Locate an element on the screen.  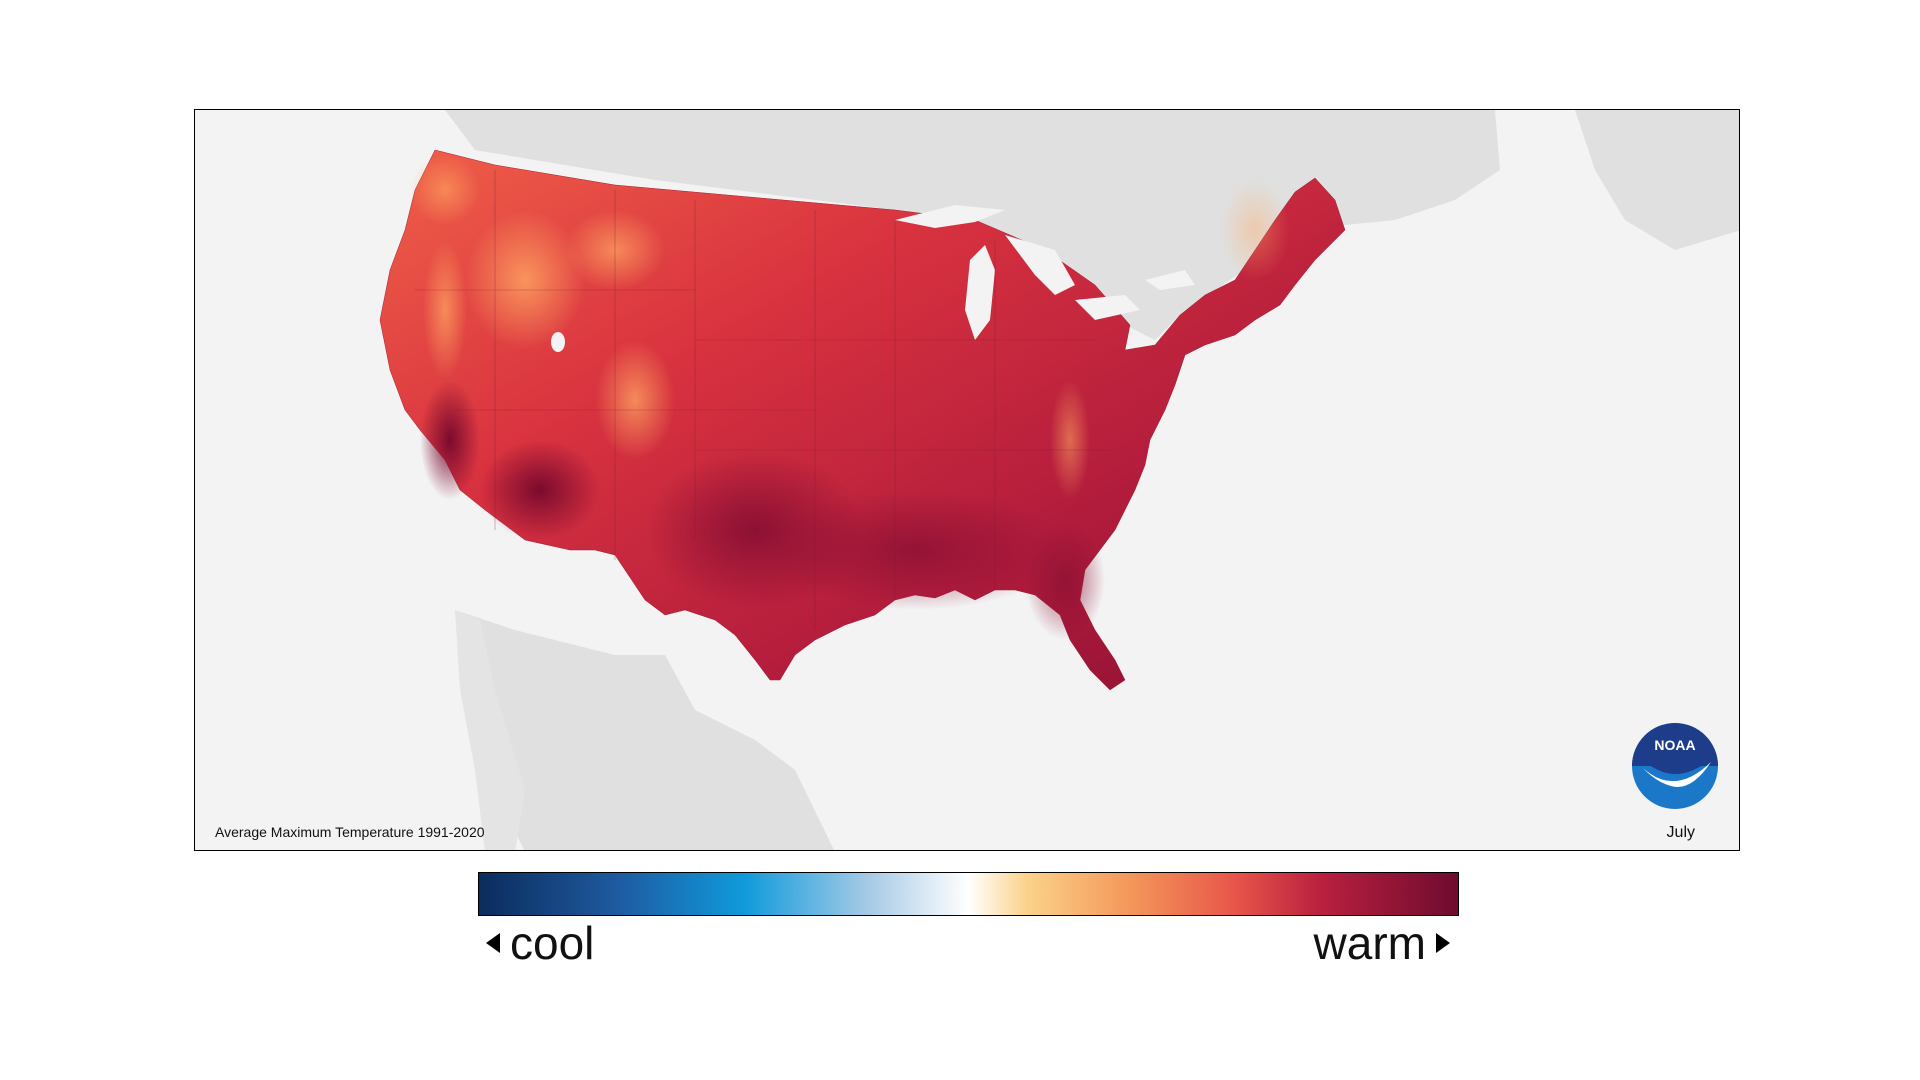
great-lakes is located at coordinates (1045, 272).